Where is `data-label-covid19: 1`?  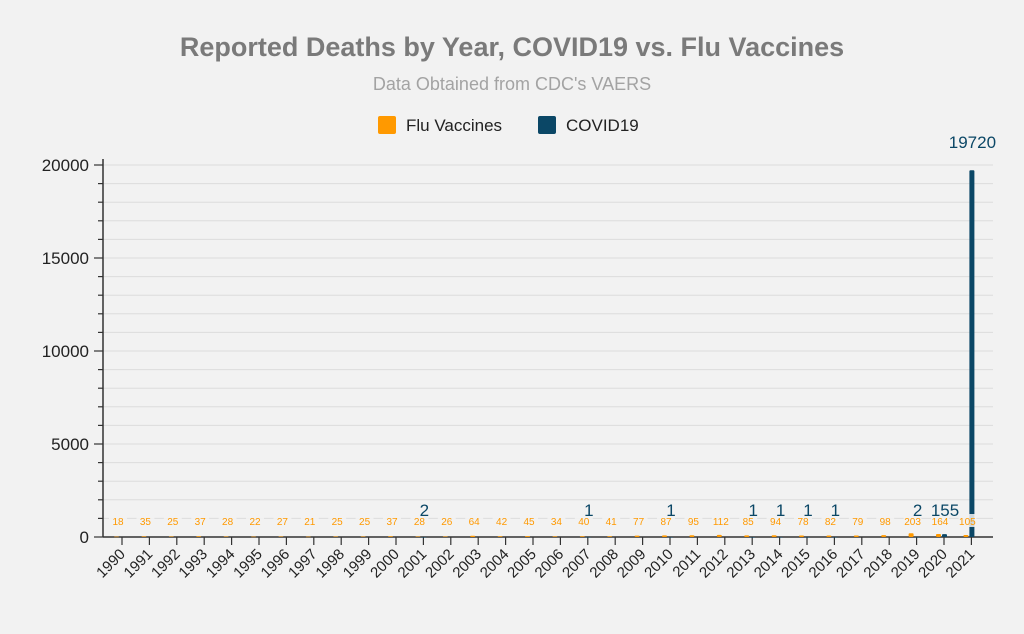 data-label-covid19: 1 is located at coordinates (780, 510).